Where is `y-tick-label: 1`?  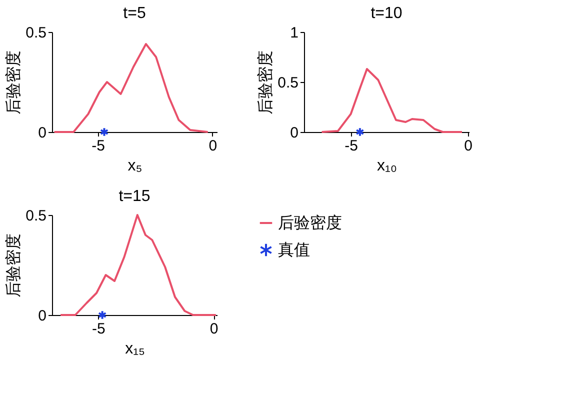
y-tick-label: 1 is located at coordinates (294, 33).